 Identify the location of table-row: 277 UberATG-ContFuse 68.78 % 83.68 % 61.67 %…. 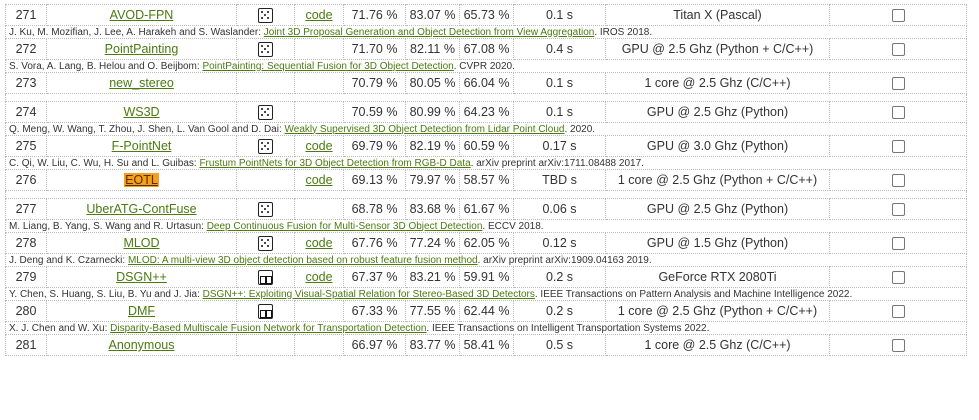
(486, 209).